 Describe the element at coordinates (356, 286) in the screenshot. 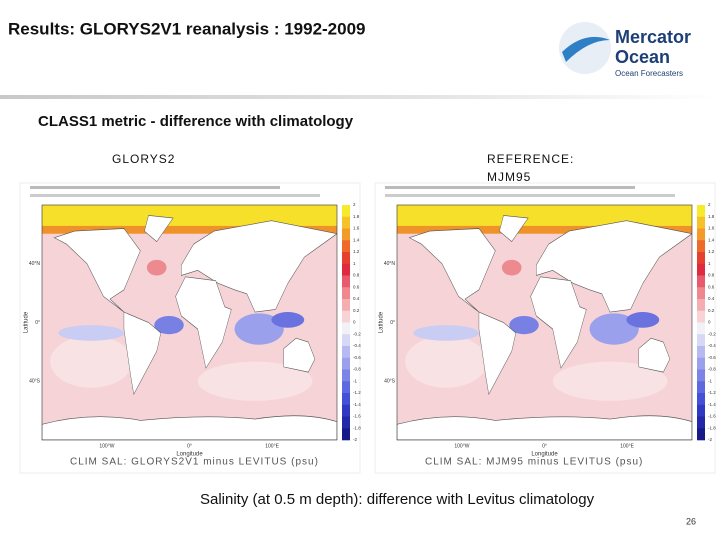

I see `colorbar-label: 0.6` at that location.